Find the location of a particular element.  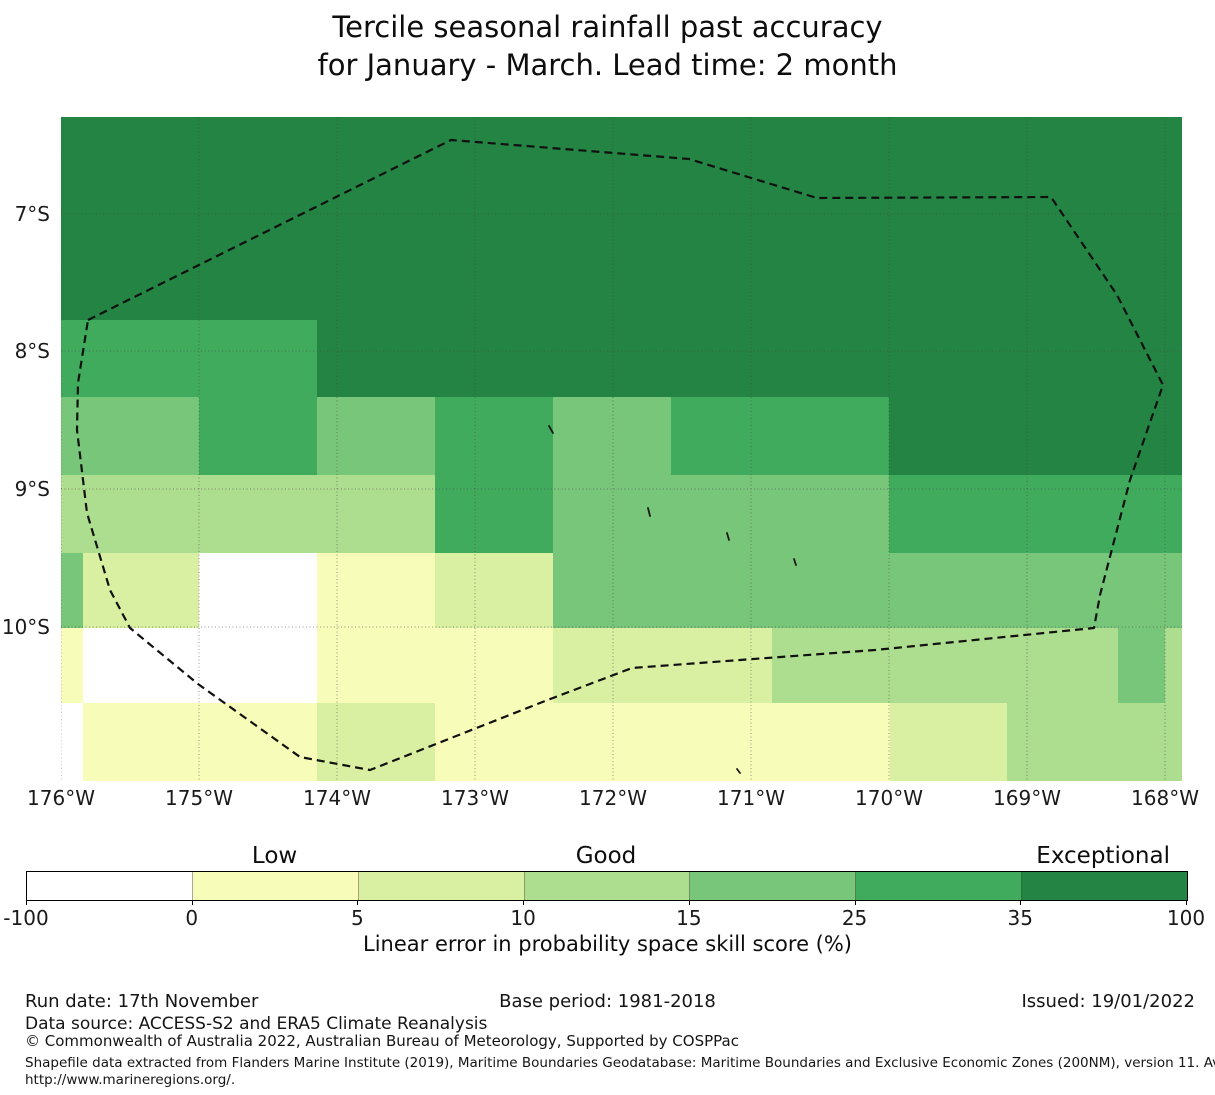

colorbar-tick-label: 35 is located at coordinates (1020, 918).